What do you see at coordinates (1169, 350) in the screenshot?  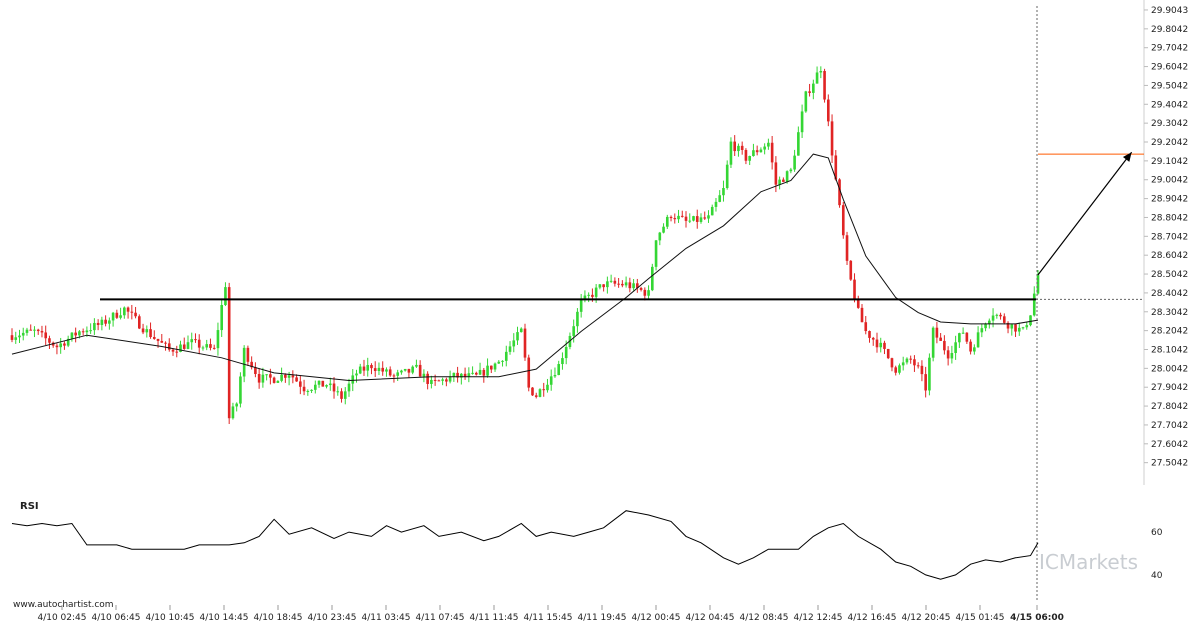 I see `price-tick-label: 28.1042` at bounding box center [1169, 350].